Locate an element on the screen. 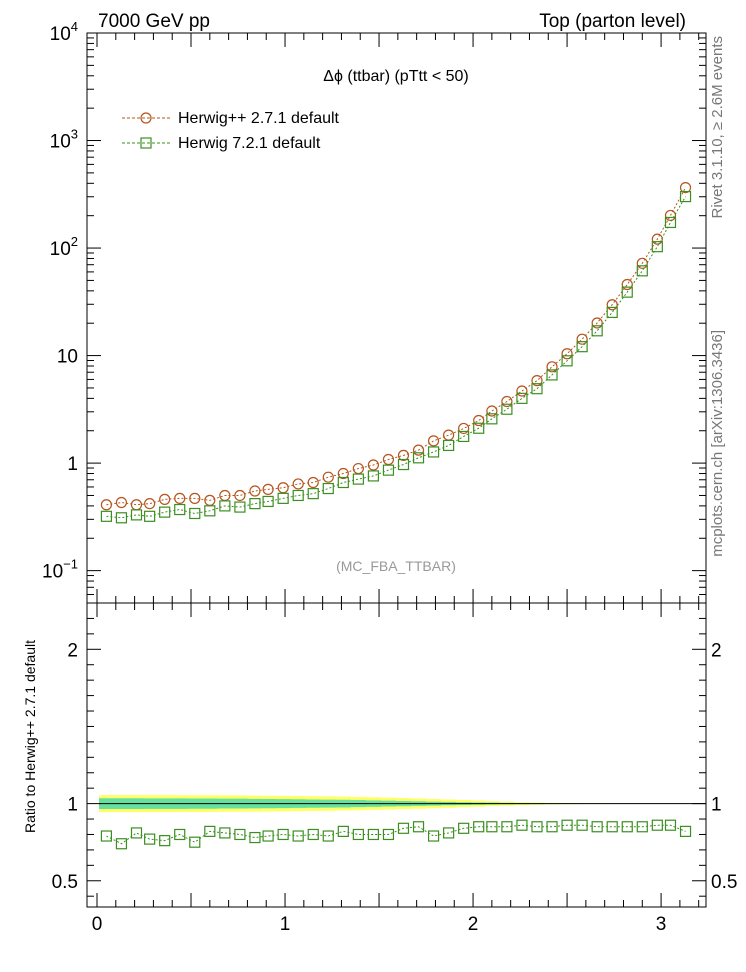 This screenshot has width=746, height=972. legend-entry-herwigpp: Herwig++ 2.7.1 default is located at coordinates (231, 118).